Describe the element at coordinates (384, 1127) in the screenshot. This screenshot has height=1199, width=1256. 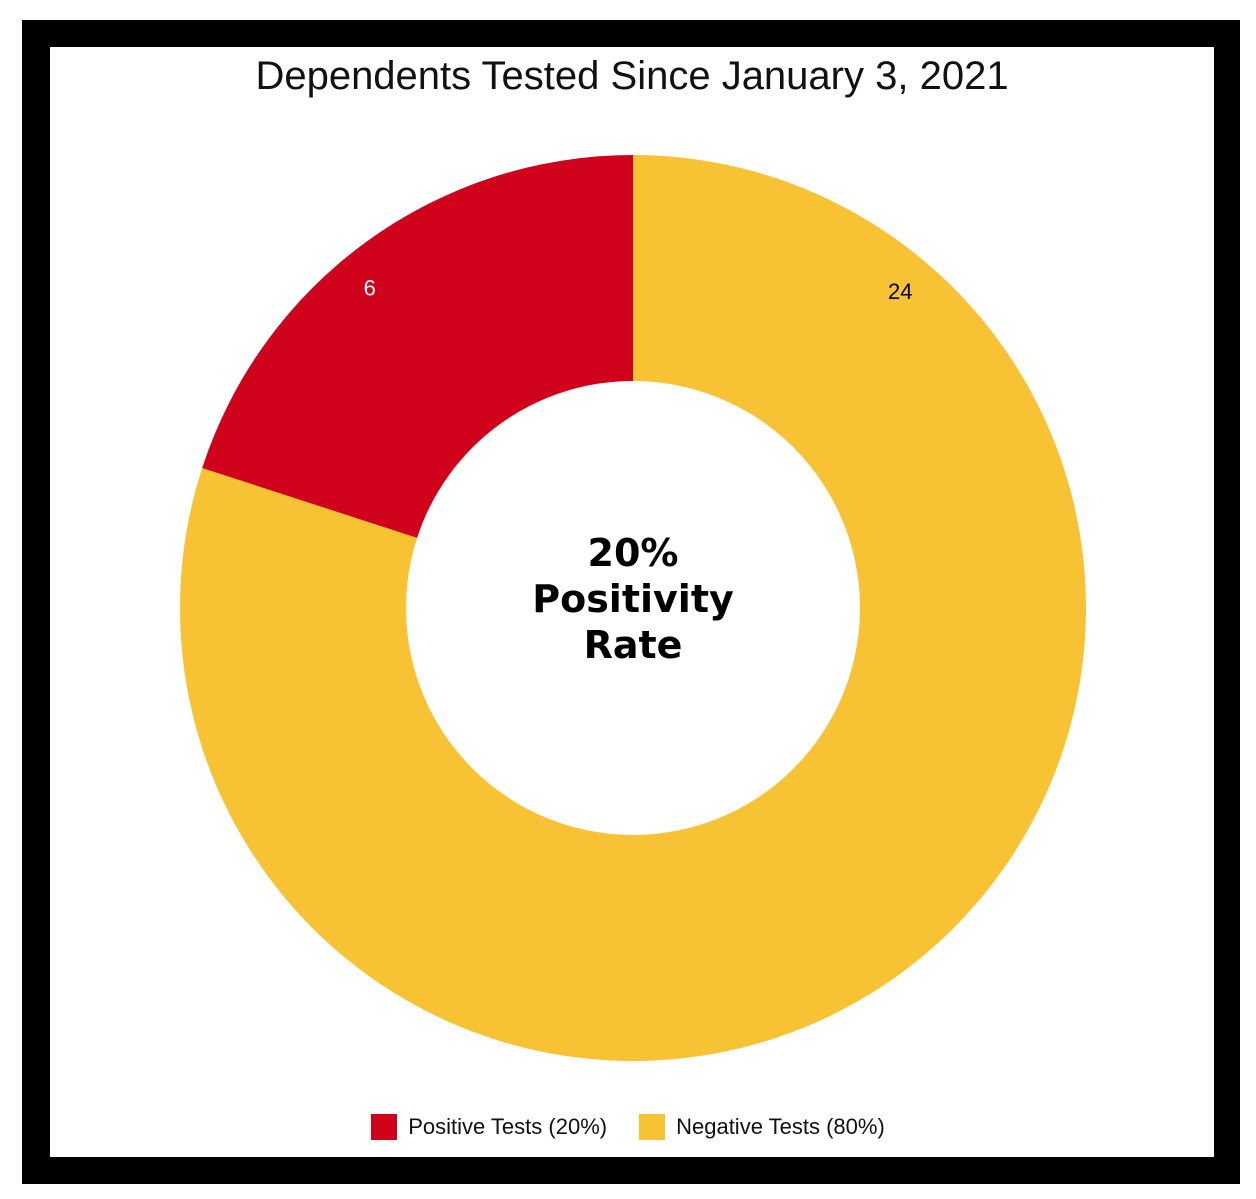
I see `legend-swatch-positive` at that location.